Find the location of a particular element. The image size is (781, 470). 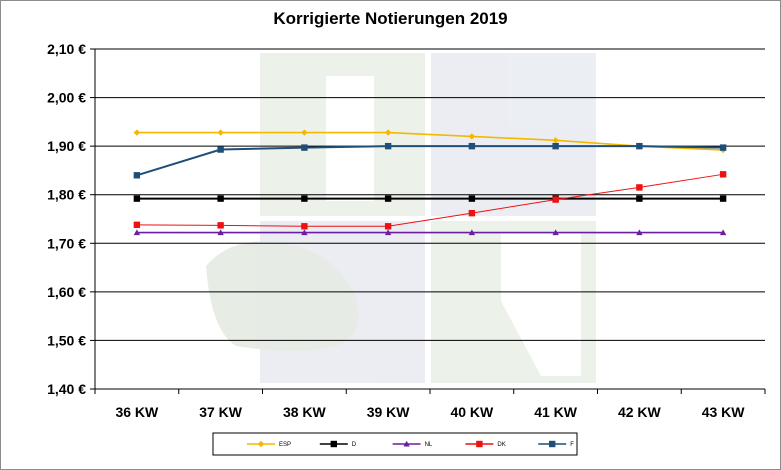

legend-item-dk: DK is located at coordinates (485, 444).